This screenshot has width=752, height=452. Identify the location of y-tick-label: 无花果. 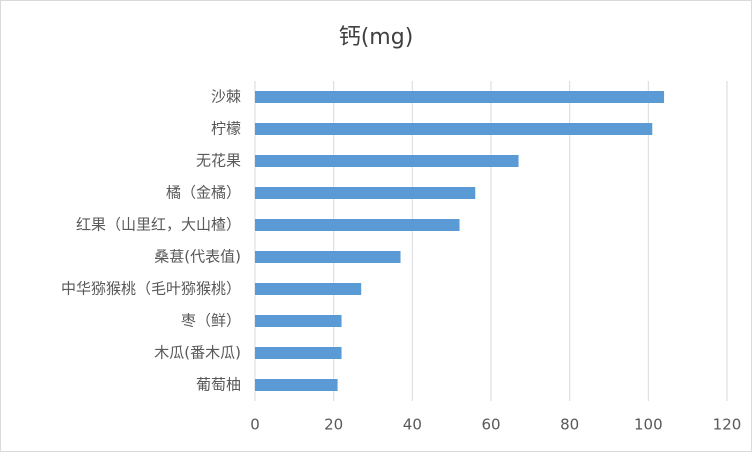
(218, 161).